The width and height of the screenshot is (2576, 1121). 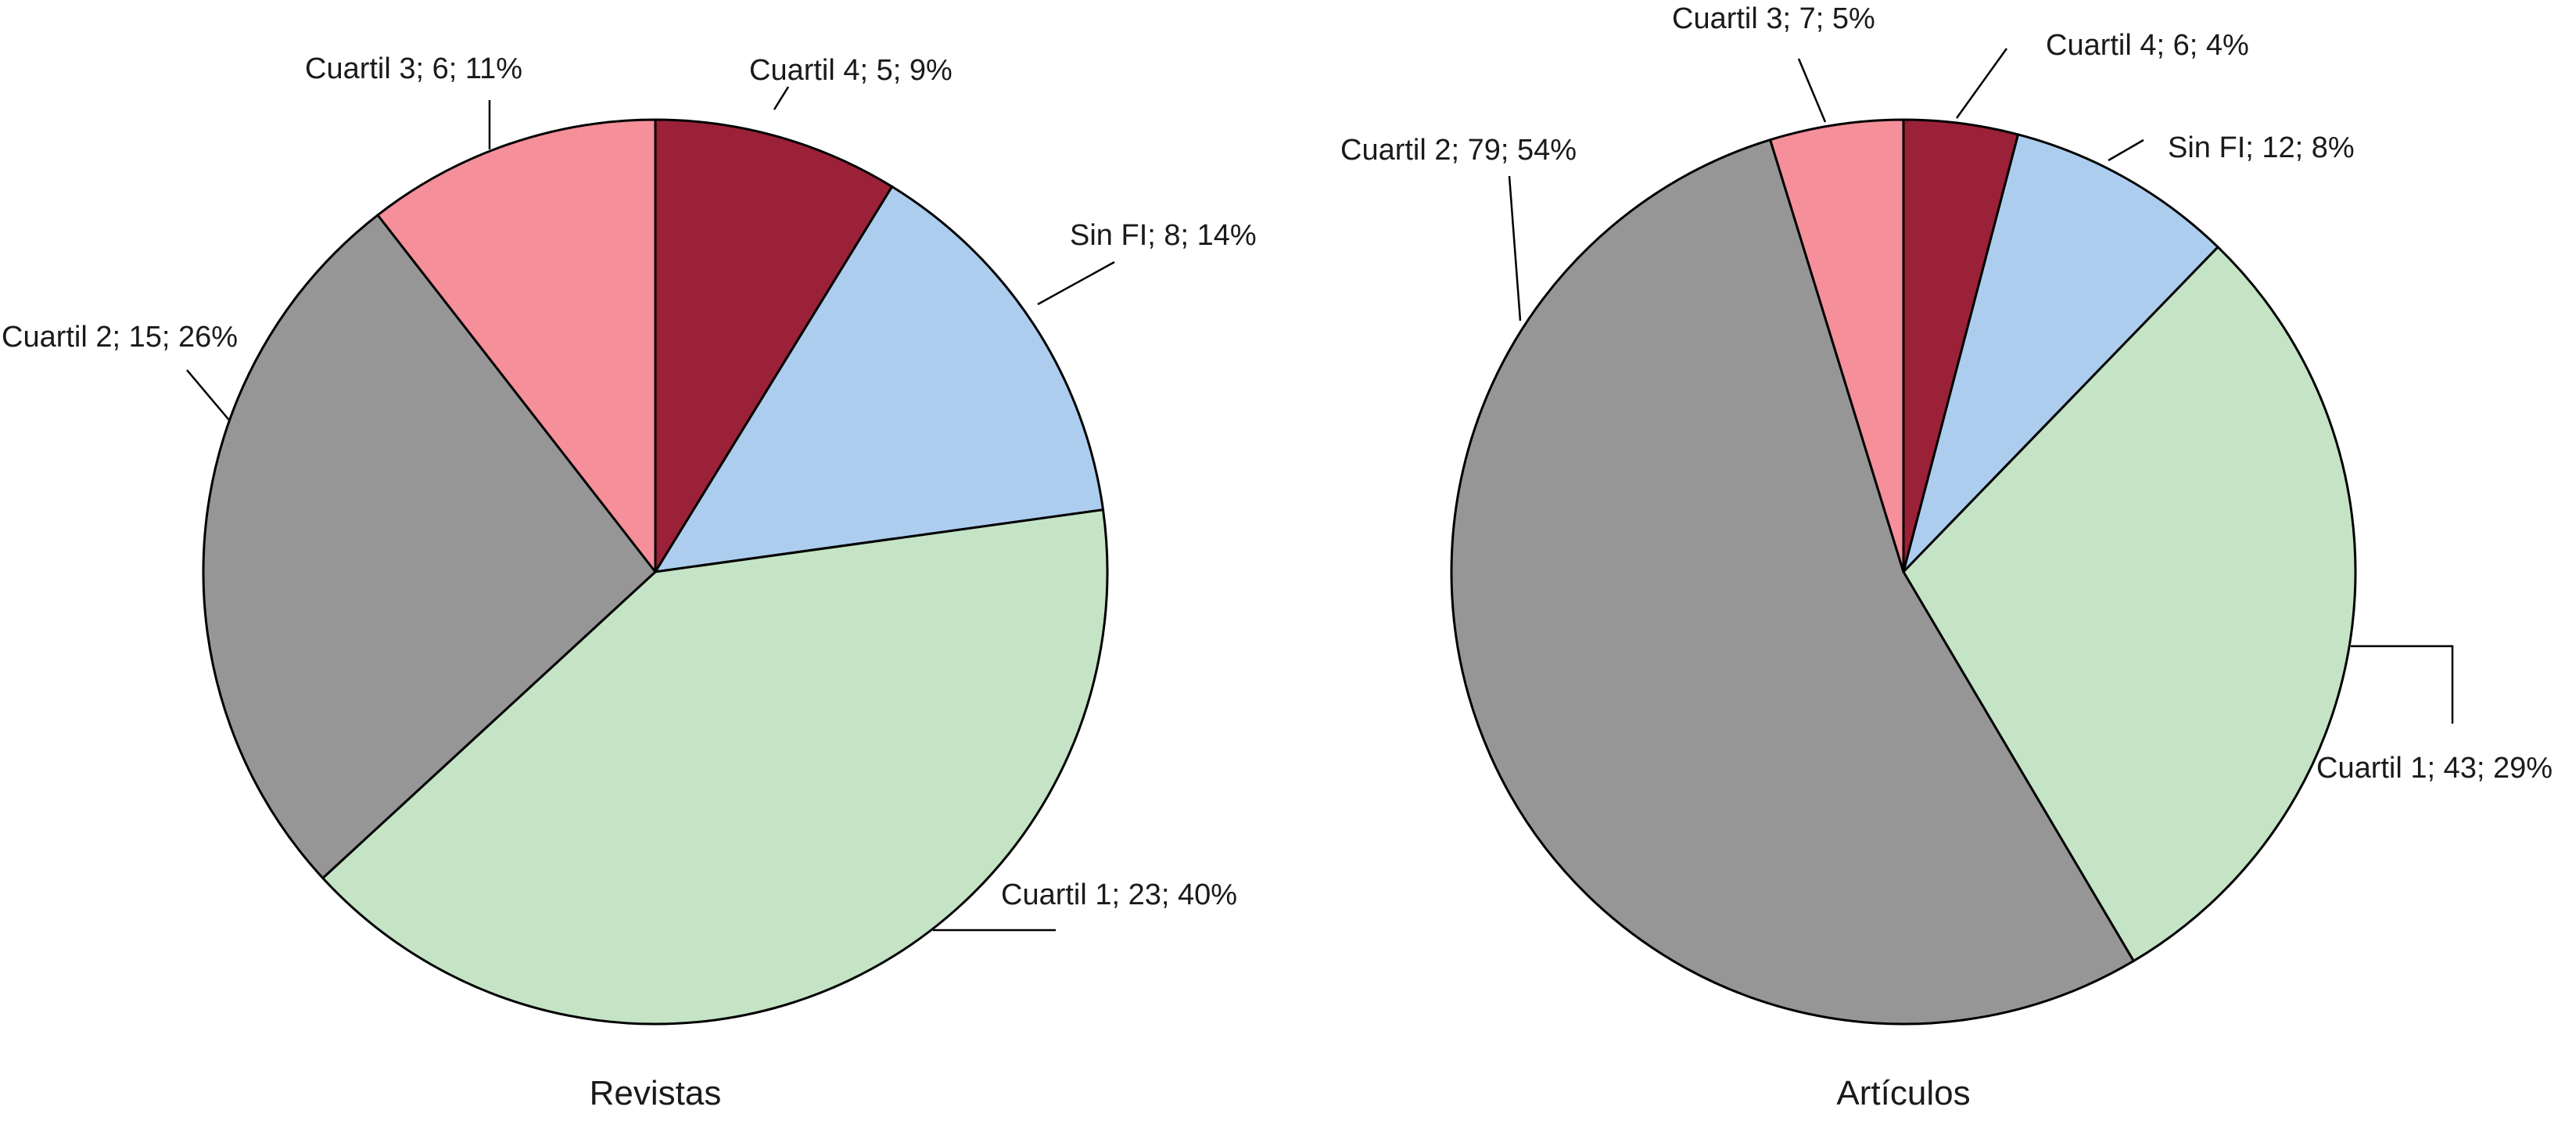 I want to click on data-label-cuartil-2: Cuartil 2; 79; 54%, so click(x=1458, y=150).